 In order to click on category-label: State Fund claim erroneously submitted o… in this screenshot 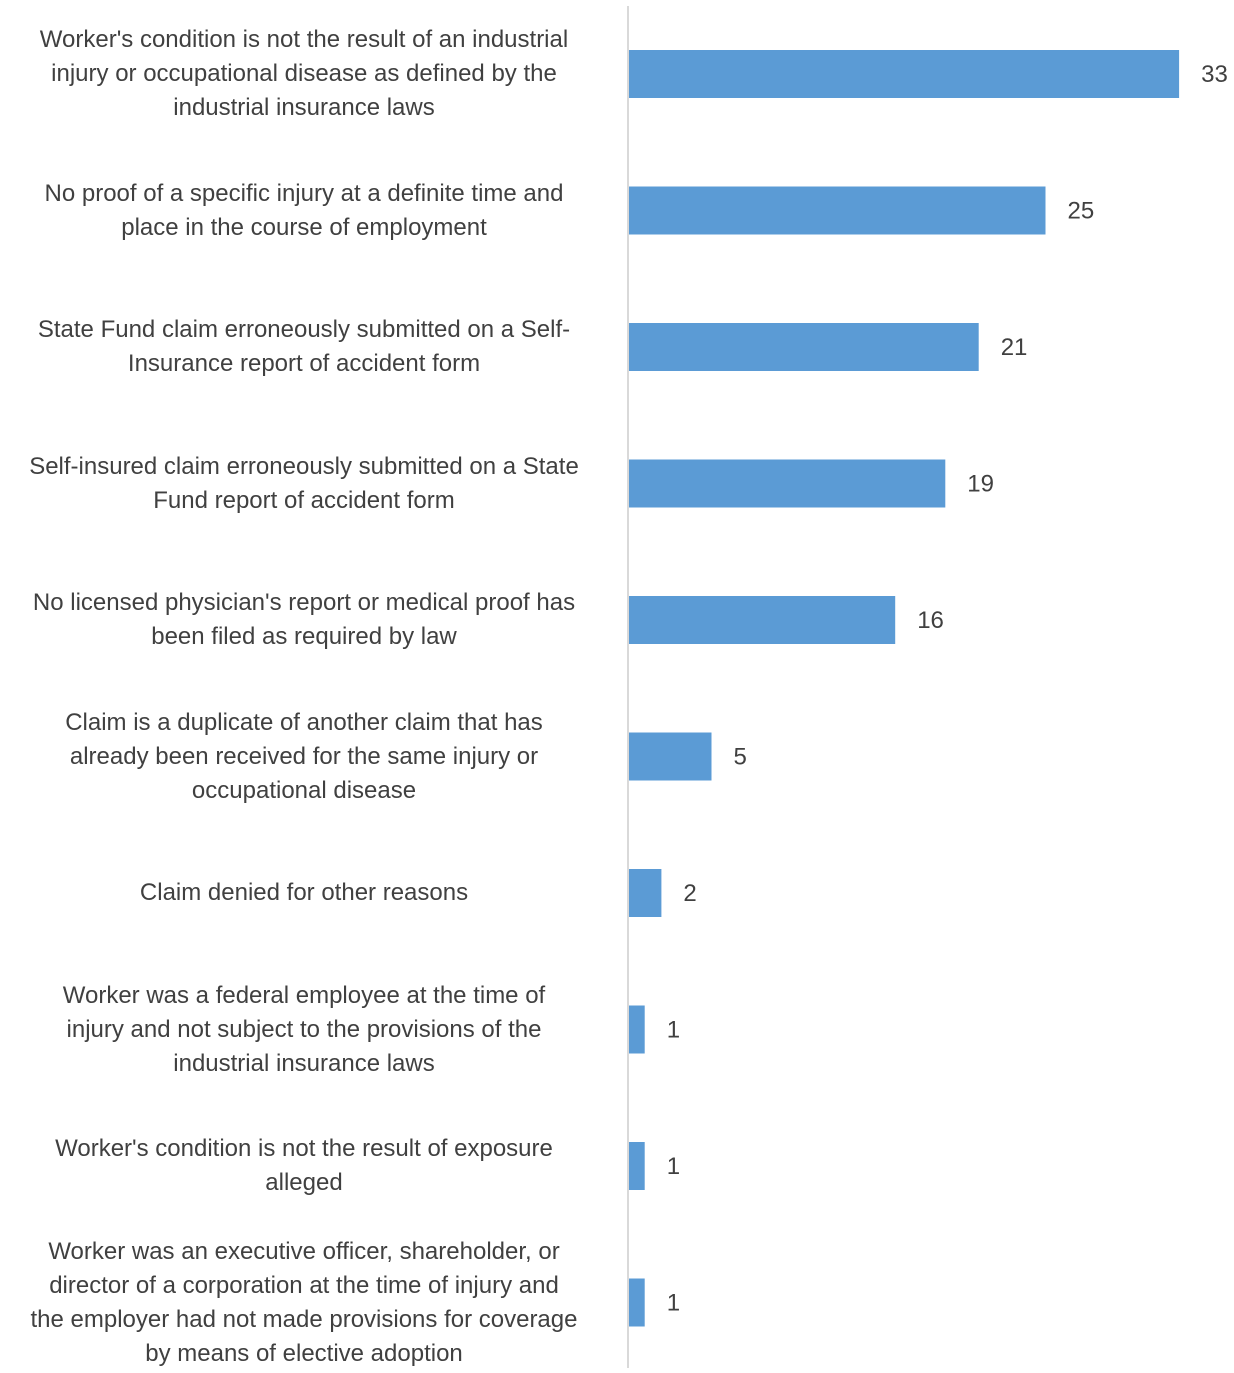, I will do `click(304, 346)`.